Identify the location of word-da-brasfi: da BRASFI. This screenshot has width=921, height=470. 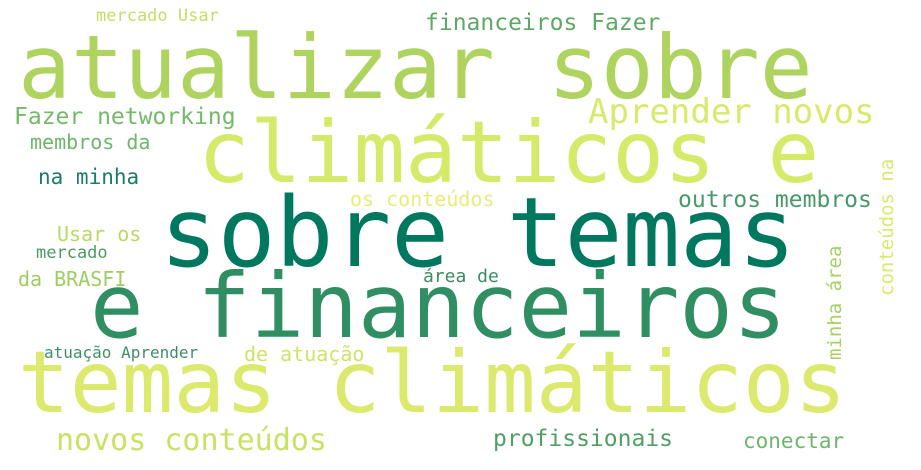
(72, 279).